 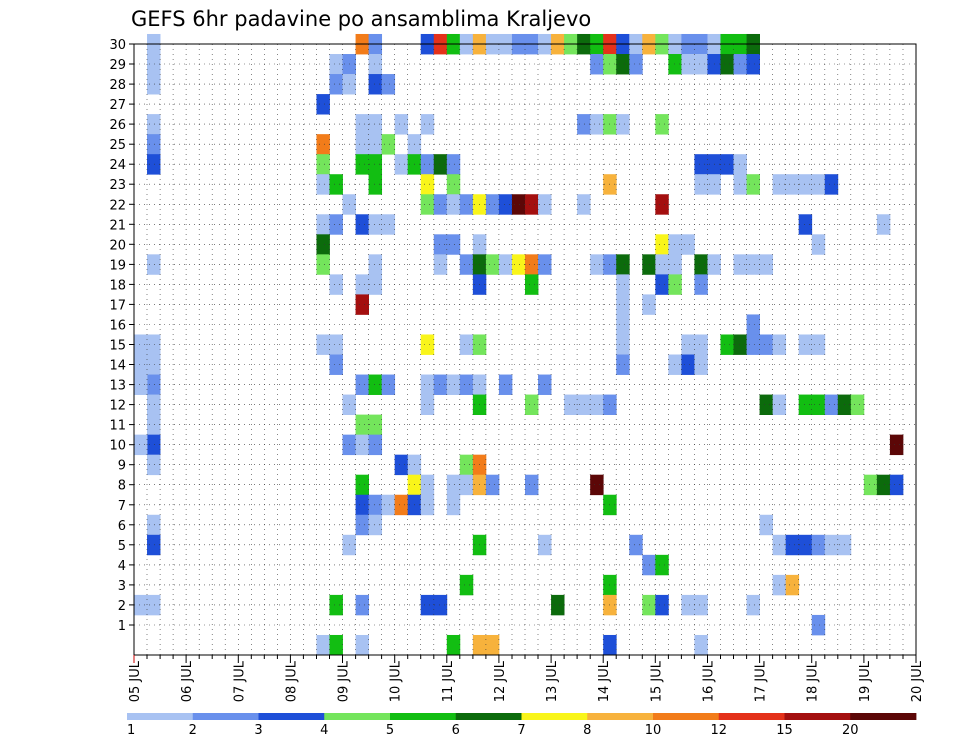 I want to click on y-tick-label: 18, so click(x=117, y=285).